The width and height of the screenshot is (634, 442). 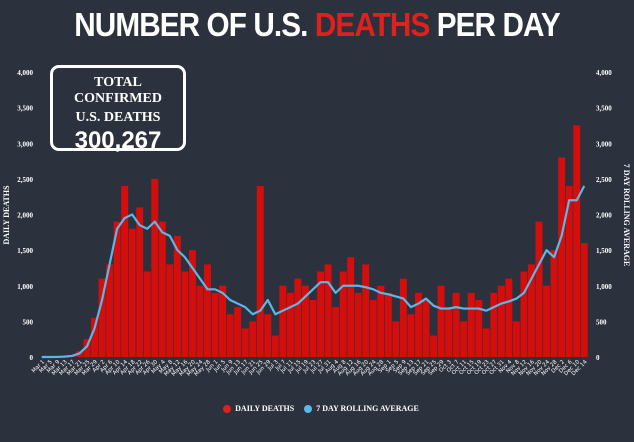 What do you see at coordinates (308, 409) in the screenshot?
I see `legend-line-swatch` at bounding box center [308, 409].